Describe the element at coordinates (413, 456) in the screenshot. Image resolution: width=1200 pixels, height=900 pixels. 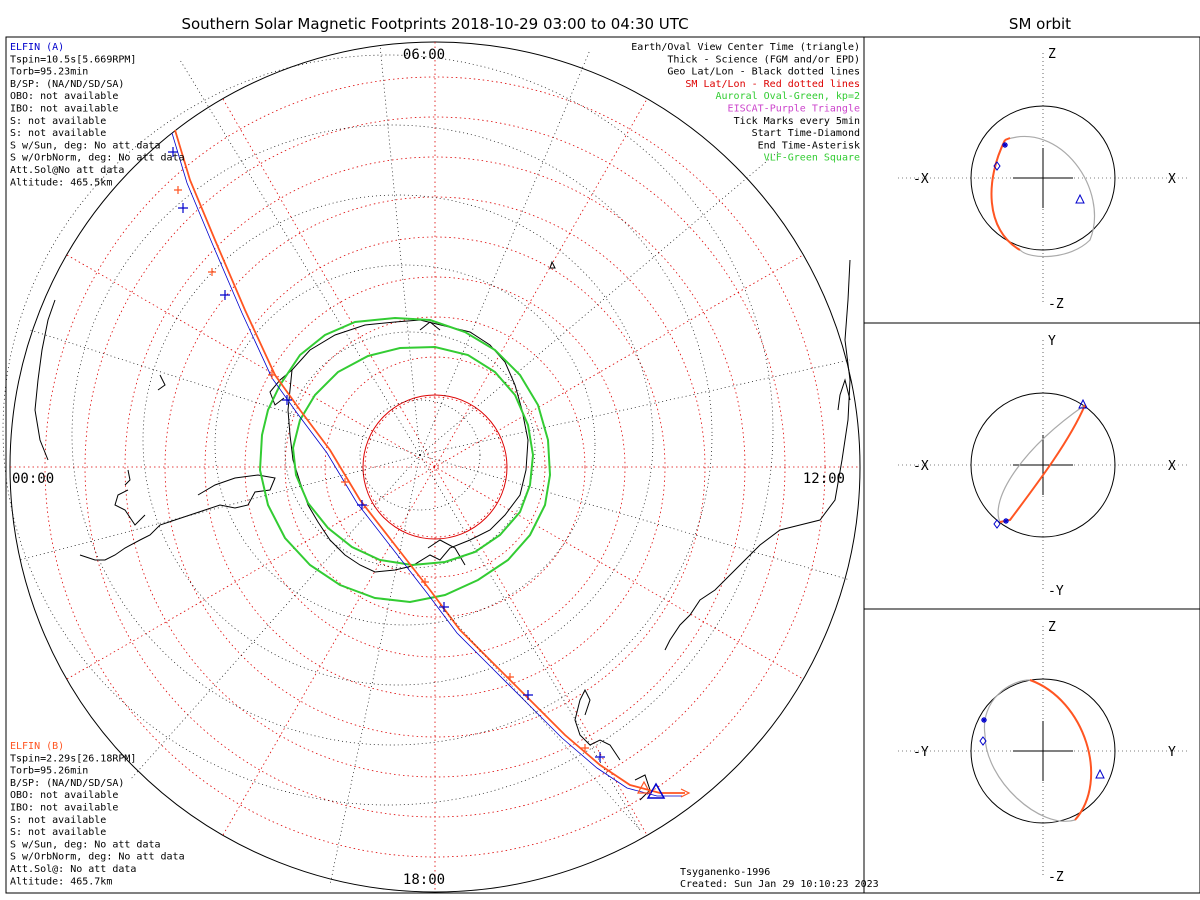
I see `oval-inner` at that location.